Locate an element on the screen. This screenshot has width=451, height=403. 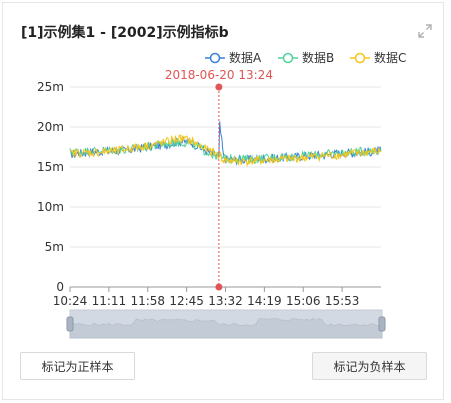
legend-item: 数据C is located at coordinates (378, 57).